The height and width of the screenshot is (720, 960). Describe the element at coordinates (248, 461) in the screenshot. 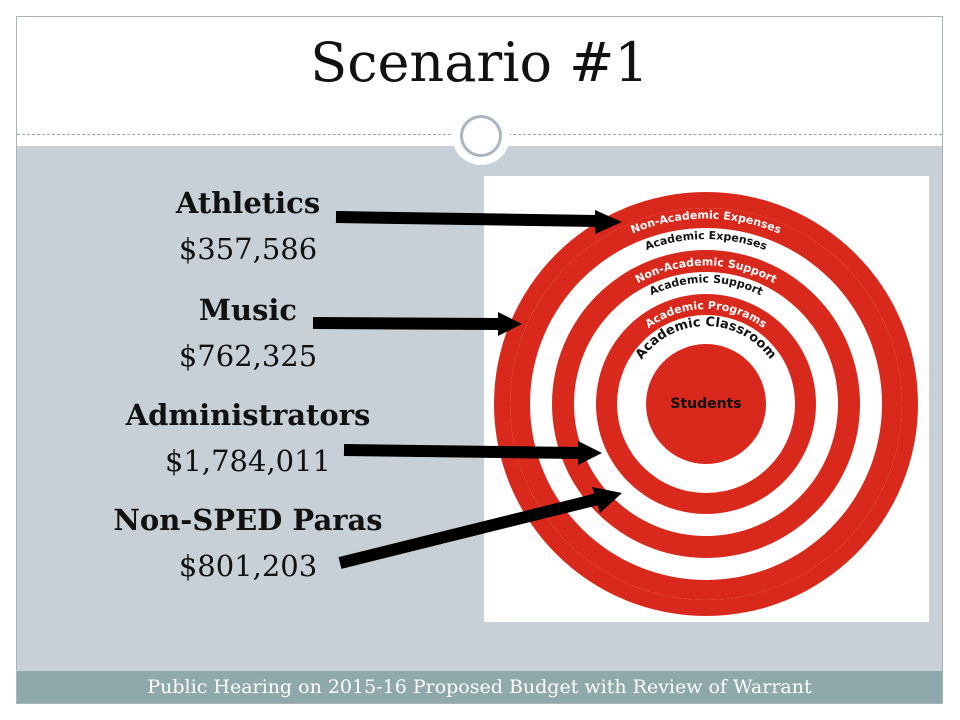

I see `item-administrators-value: $1,784,011` at that location.